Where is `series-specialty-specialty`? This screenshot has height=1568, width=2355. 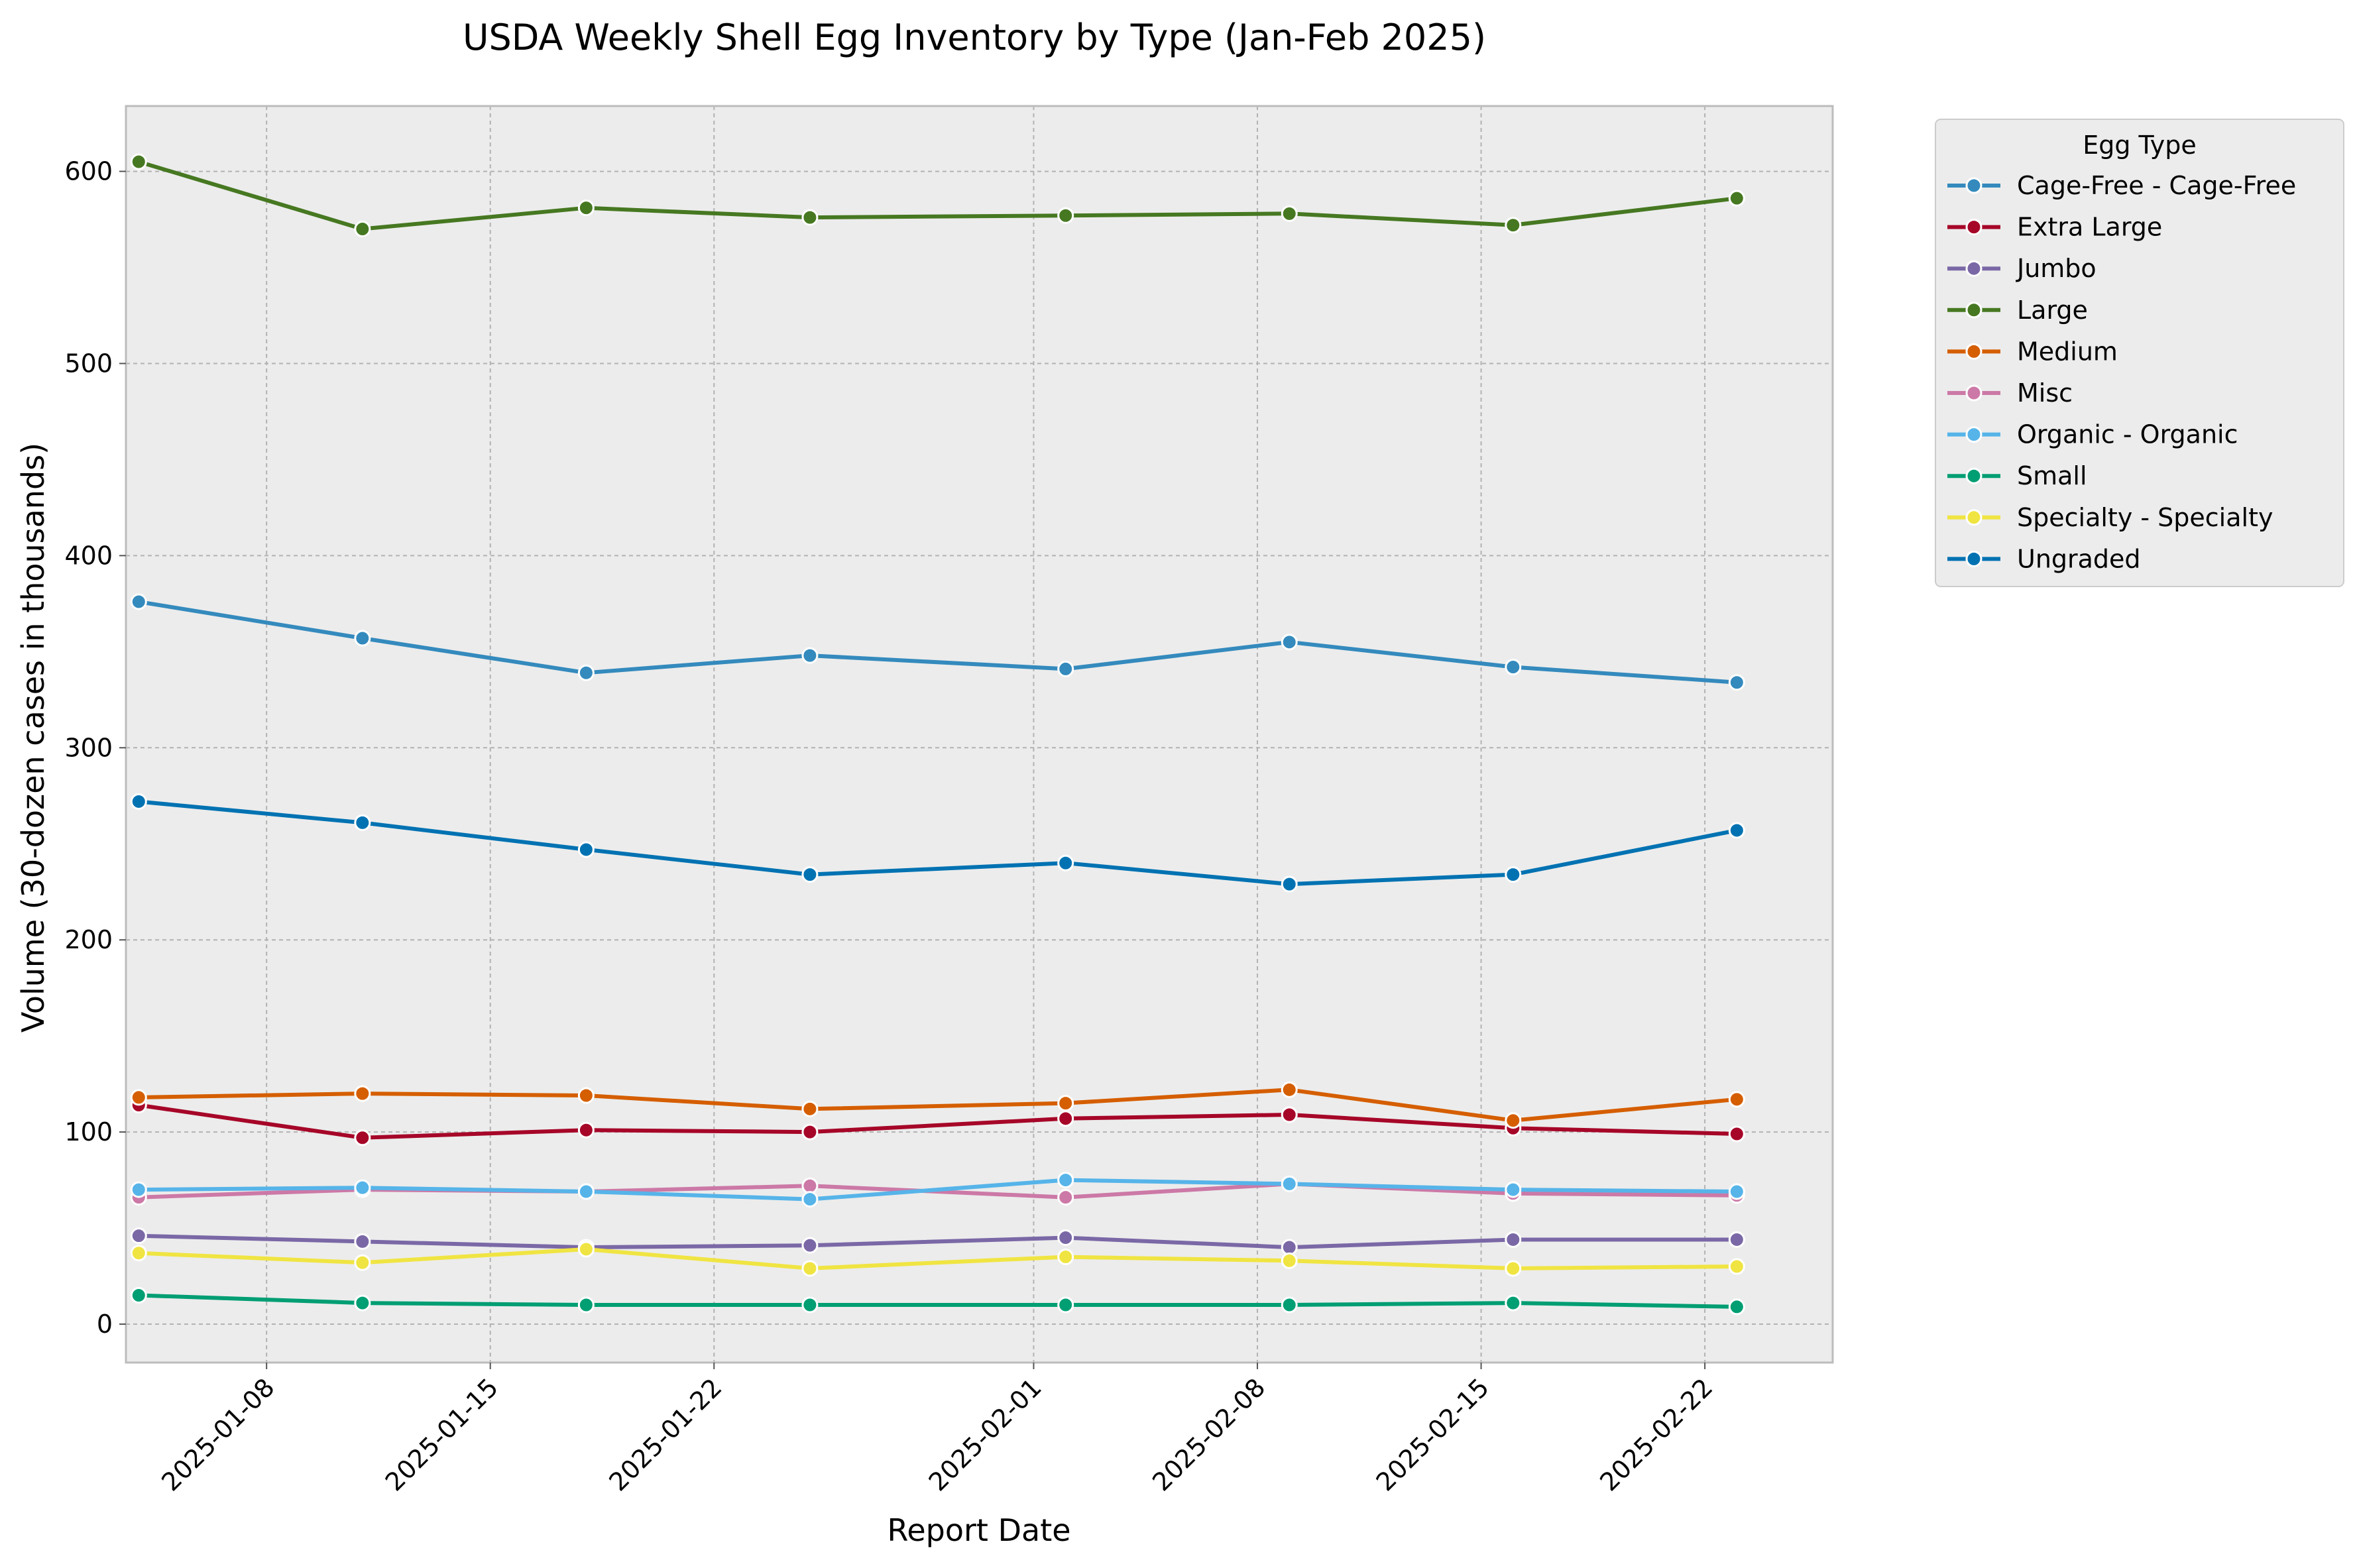
series-specialty-specialty is located at coordinates (938, 1259).